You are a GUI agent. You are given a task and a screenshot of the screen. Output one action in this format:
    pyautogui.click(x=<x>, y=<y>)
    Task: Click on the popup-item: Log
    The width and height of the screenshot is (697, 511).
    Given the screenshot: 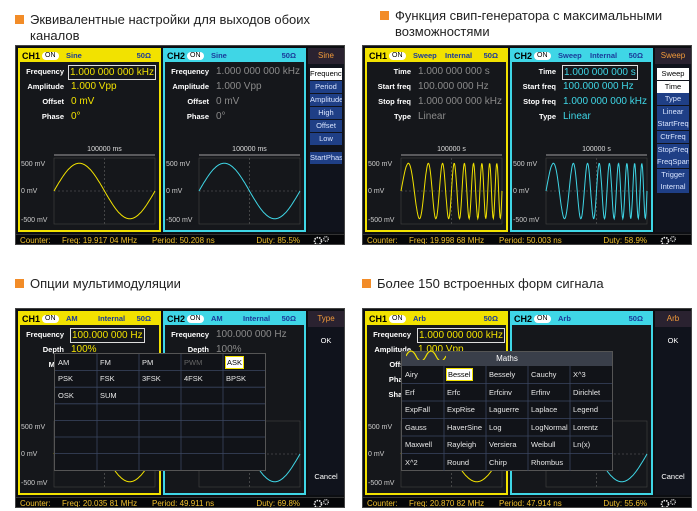 What is the action you would take?
    pyautogui.click(x=495, y=427)
    